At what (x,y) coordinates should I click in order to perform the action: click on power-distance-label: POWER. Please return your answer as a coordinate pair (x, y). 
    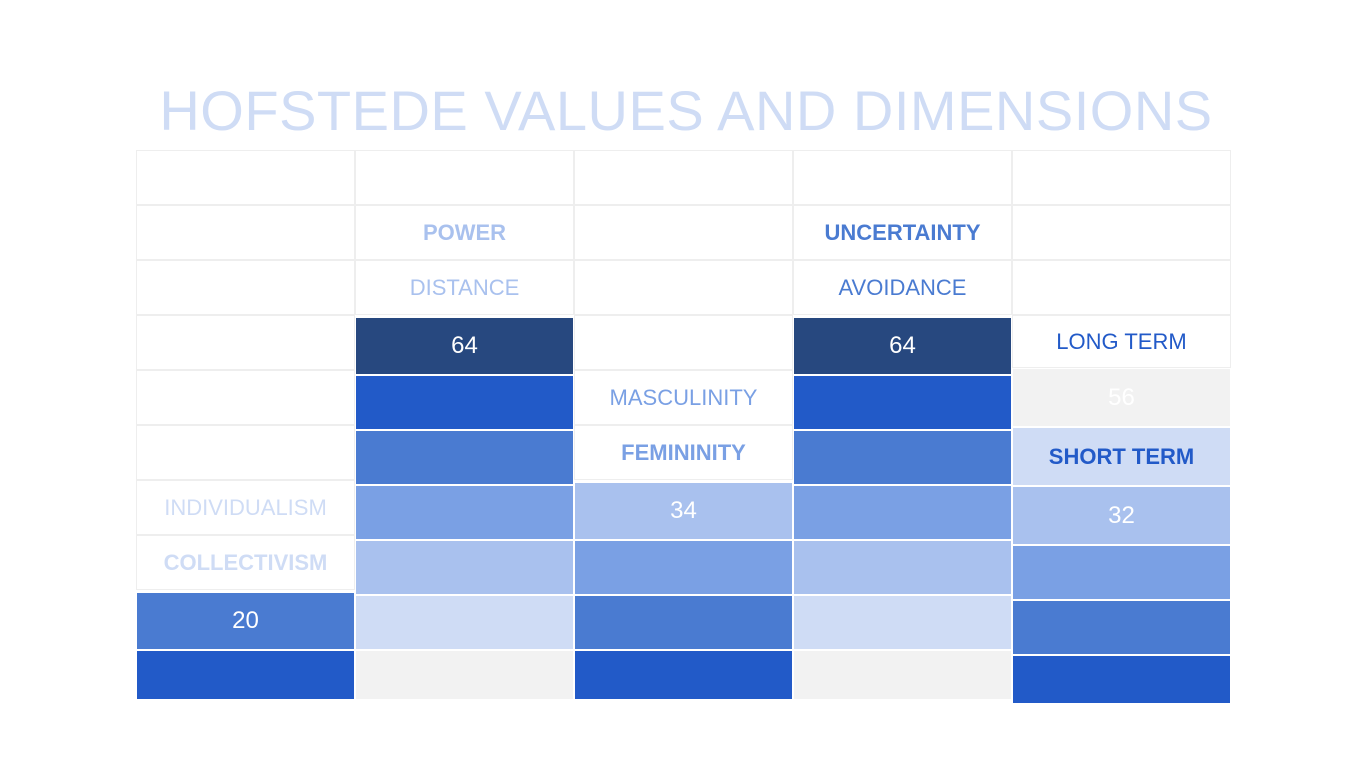
    Looking at the image, I should click on (464, 232).